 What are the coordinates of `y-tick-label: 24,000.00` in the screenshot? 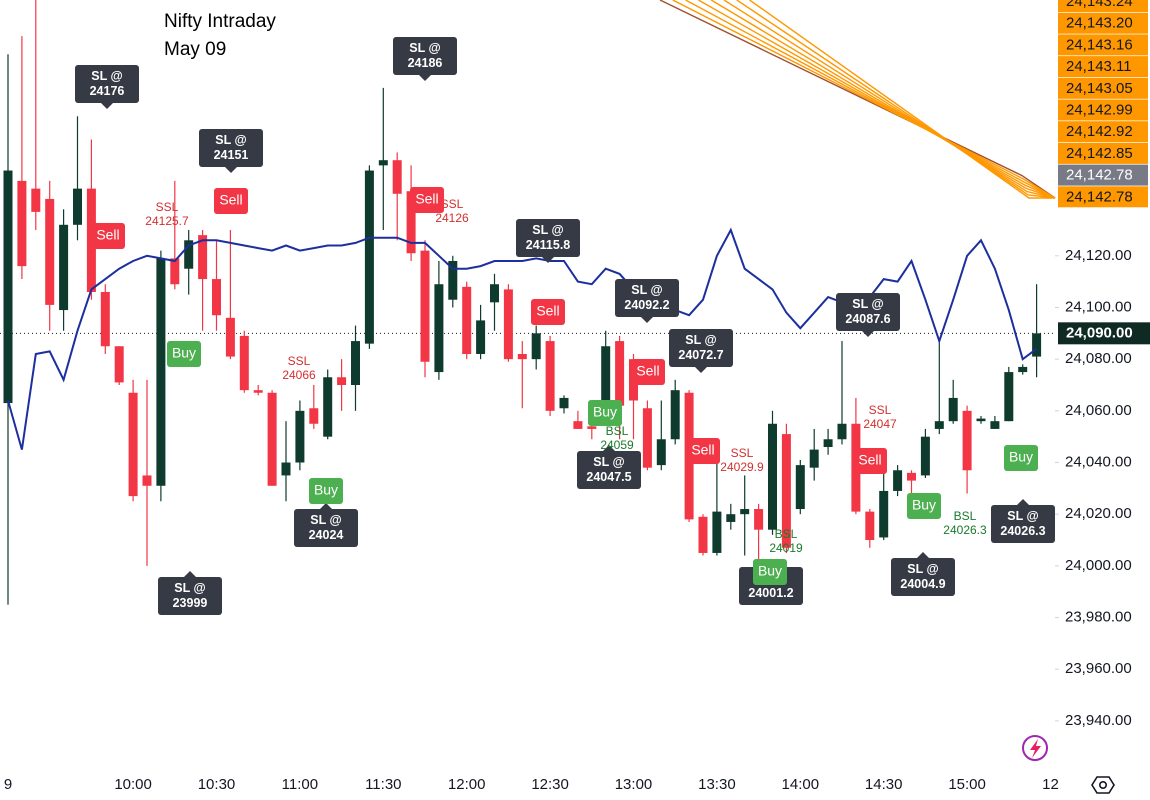 It's located at (1098, 565).